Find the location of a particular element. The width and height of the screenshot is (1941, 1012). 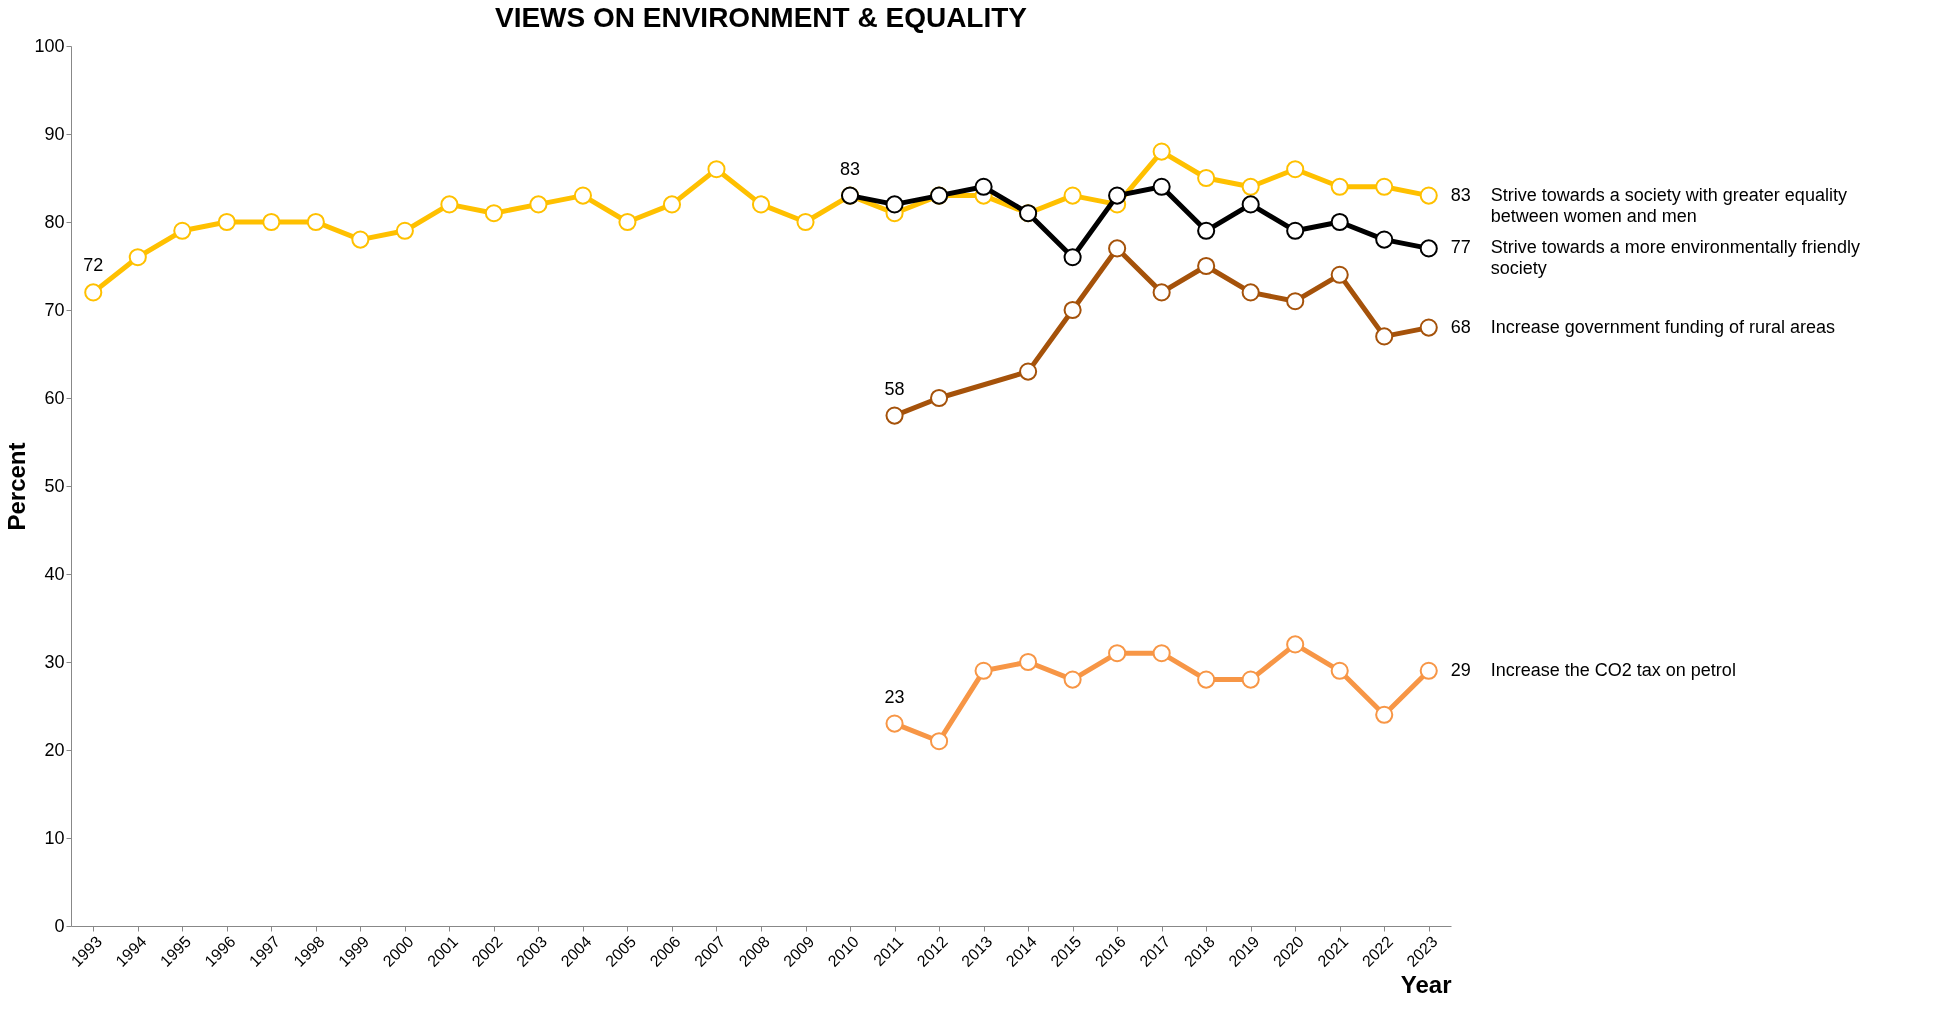

annotation: 23 is located at coordinates (894, 696).